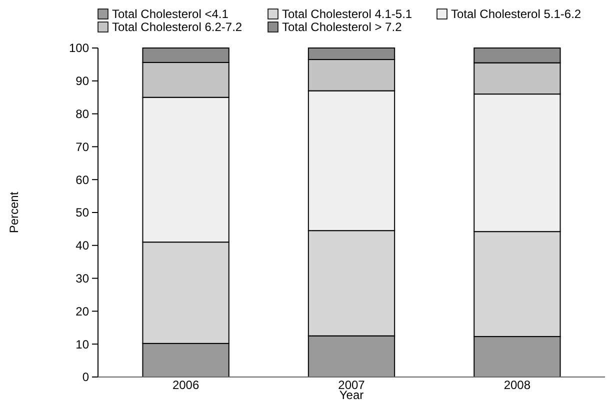  What do you see at coordinates (186, 385) in the screenshot?
I see `x-tick-label: 2006` at bounding box center [186, 385].